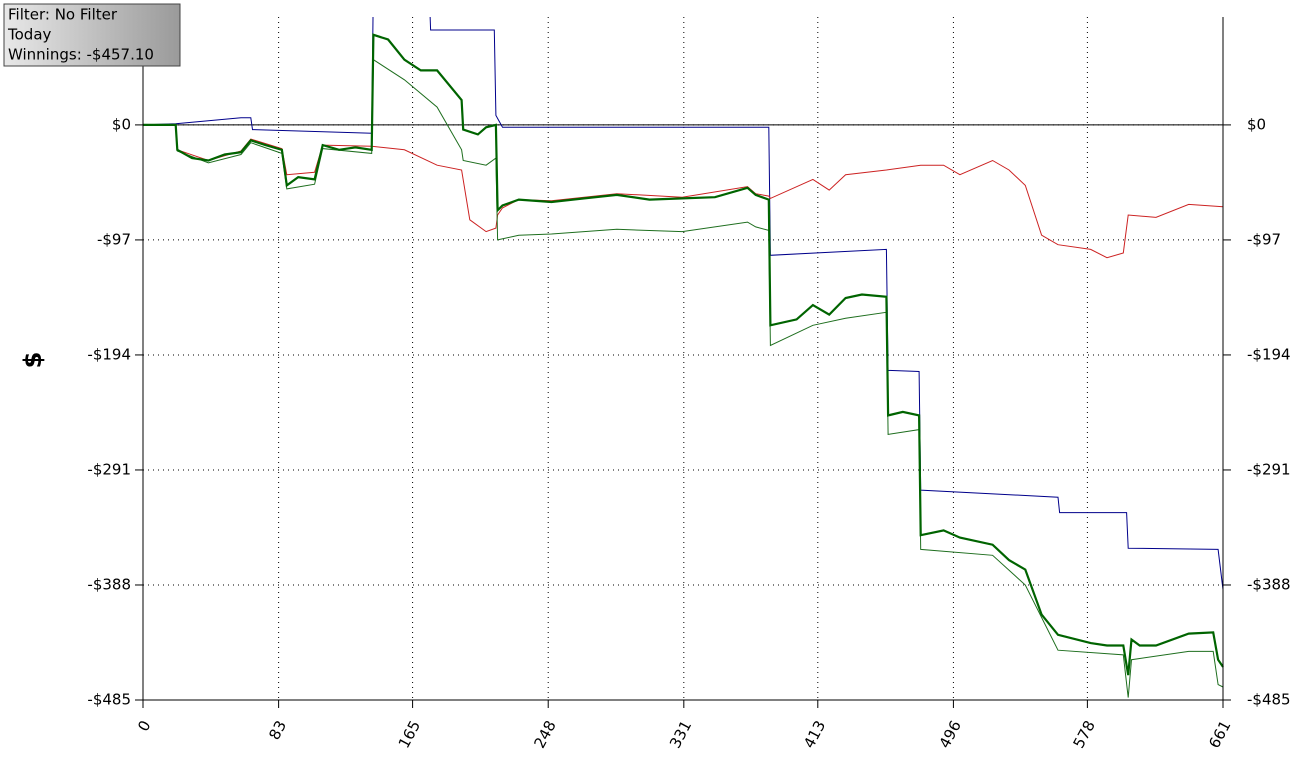 This screenshot has width=1312, height=777. Describe the element at coordinates (814, 735) in the screenshot. I see `x-tick-label: 413` at that location.